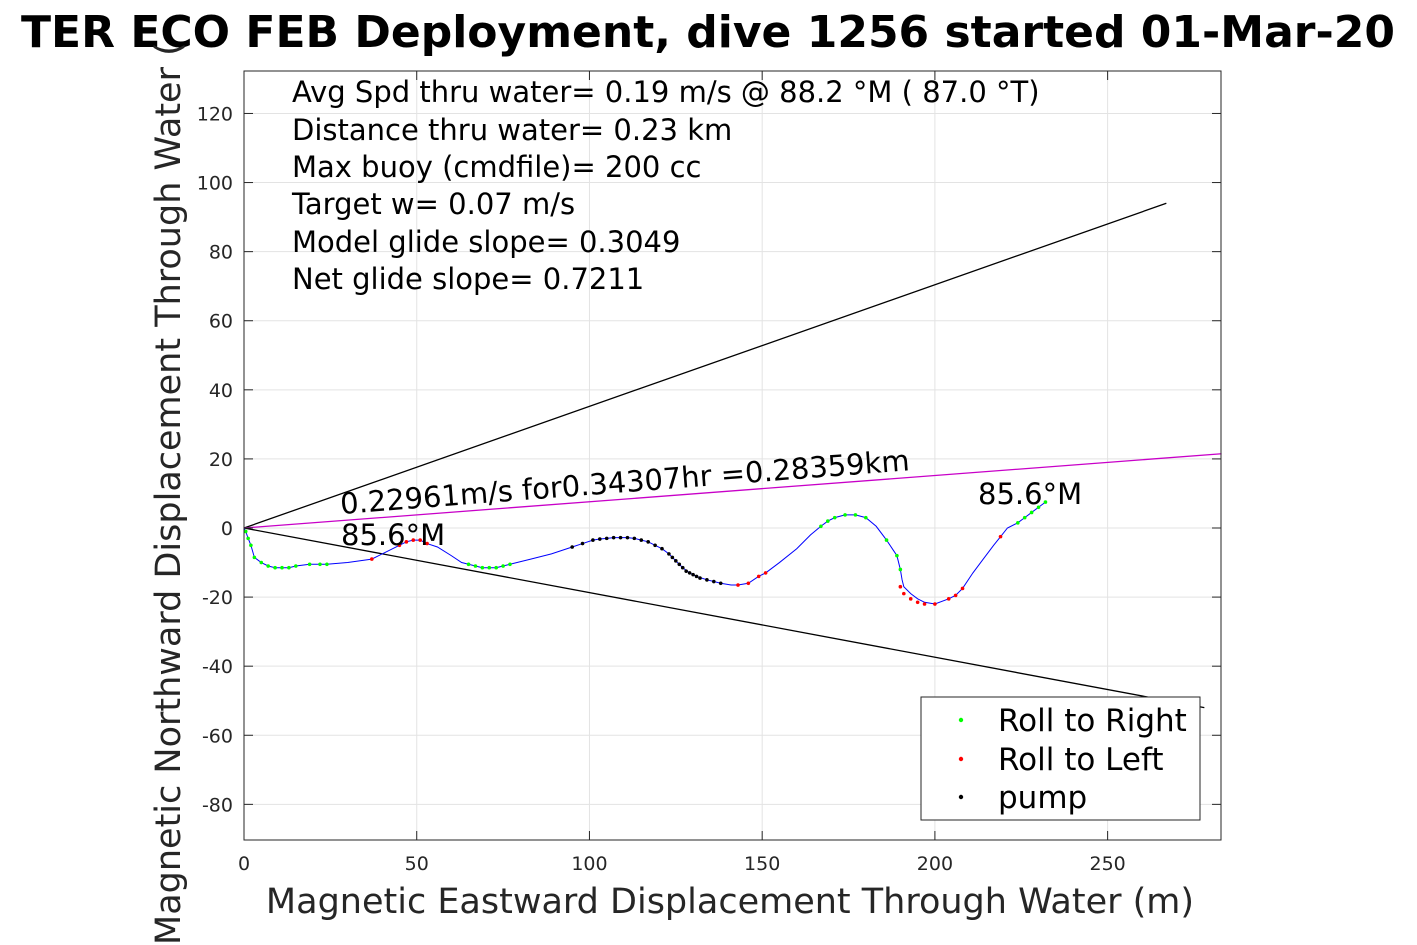  Describe the element at coordinates (589, 864) in the screenshot. I see `x-tick-label: 100` at that location.